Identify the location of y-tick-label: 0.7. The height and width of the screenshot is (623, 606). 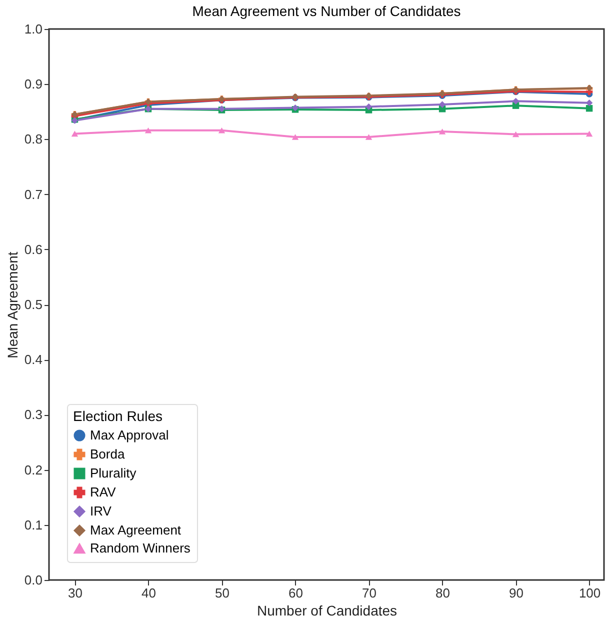
(33, 194).